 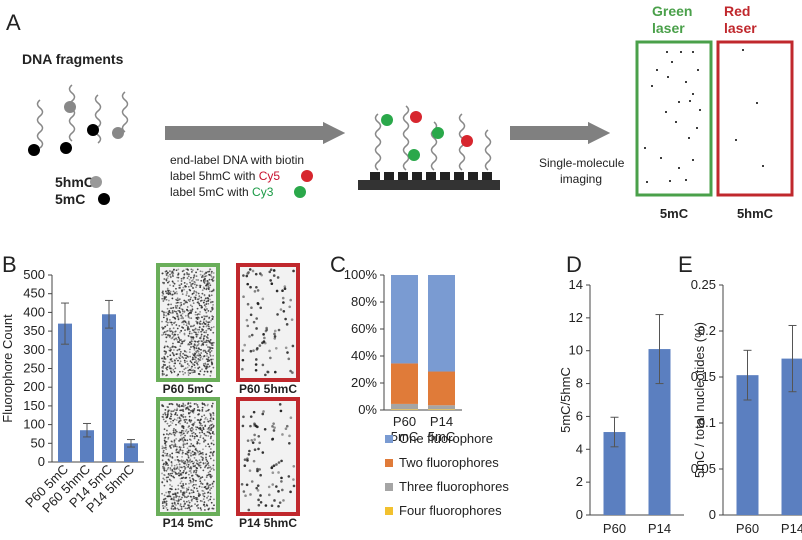 What do you see at coordinates (404, 383) in the screenshot?
I see `bar-segment` at bounding box center [404, 383].